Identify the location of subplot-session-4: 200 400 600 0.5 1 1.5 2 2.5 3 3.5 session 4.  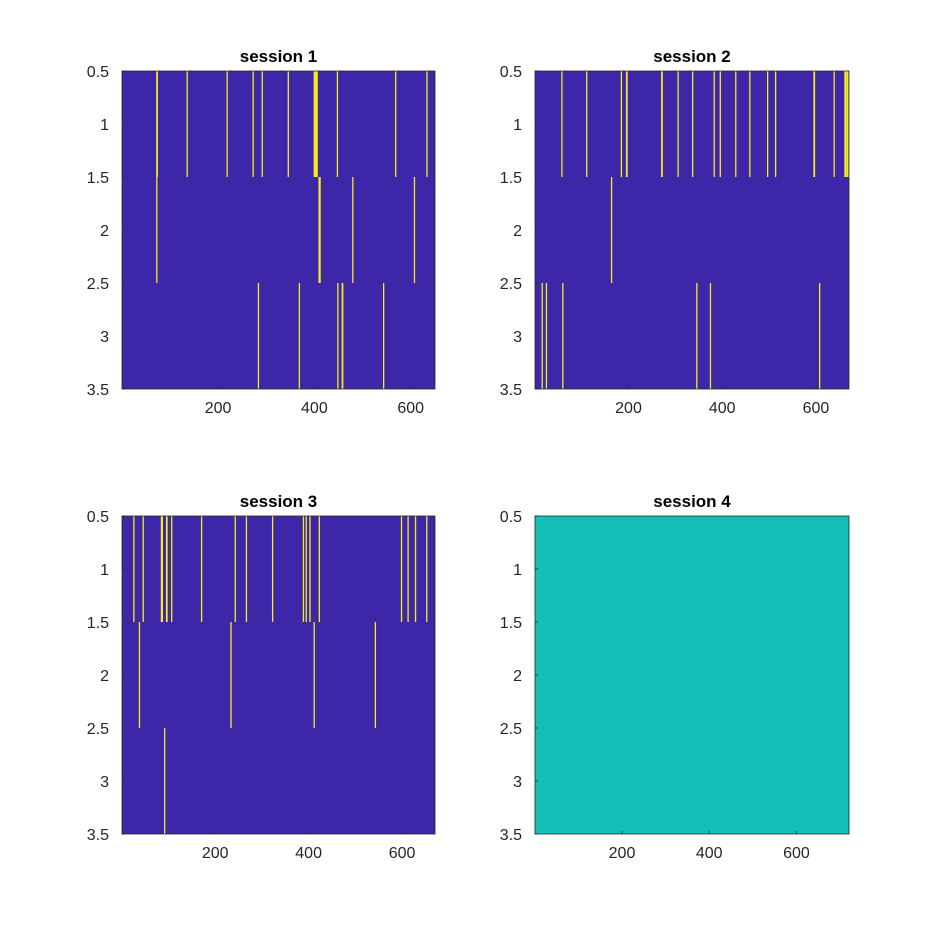
(675, 677).